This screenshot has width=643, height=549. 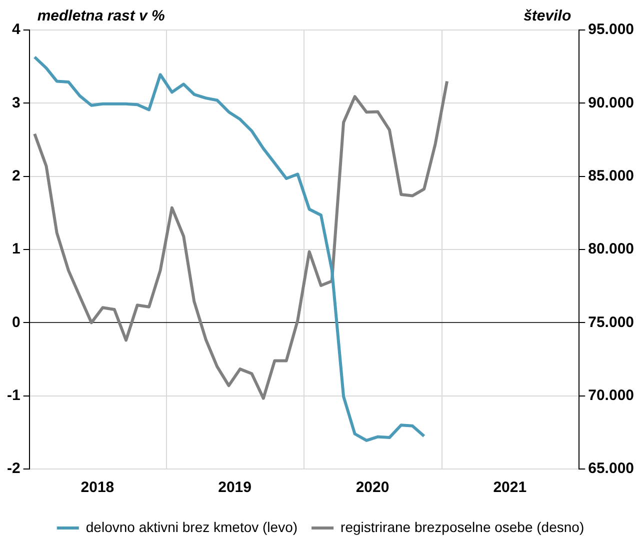 What do you see at coordinates (611, 395) in the screenshot?
I see `y2-tick-label: 70.000` at bounding box center [611, 395].